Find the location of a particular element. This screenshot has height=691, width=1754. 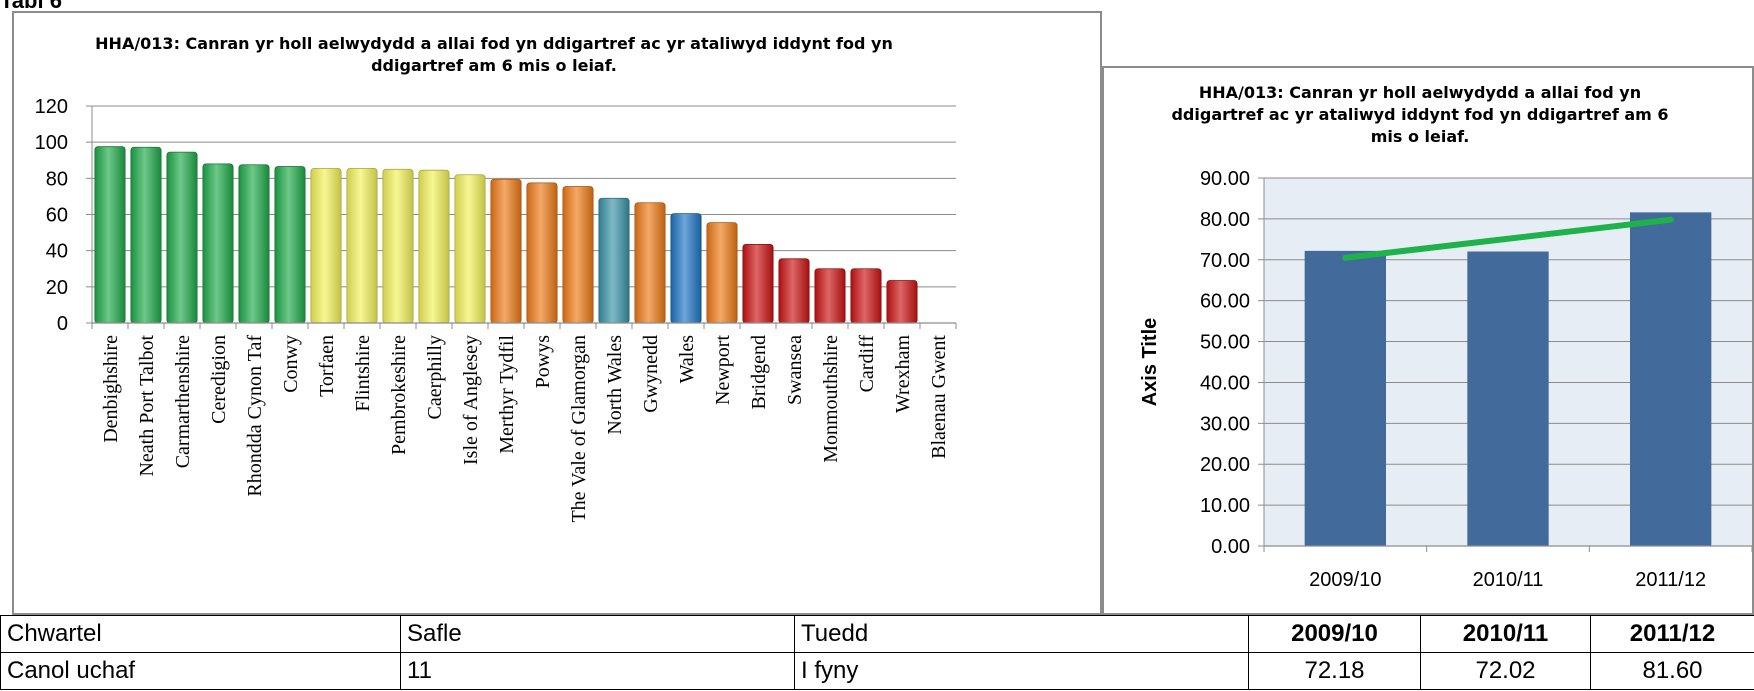

cell-rank: 11 is located at coordinates (597, 671).